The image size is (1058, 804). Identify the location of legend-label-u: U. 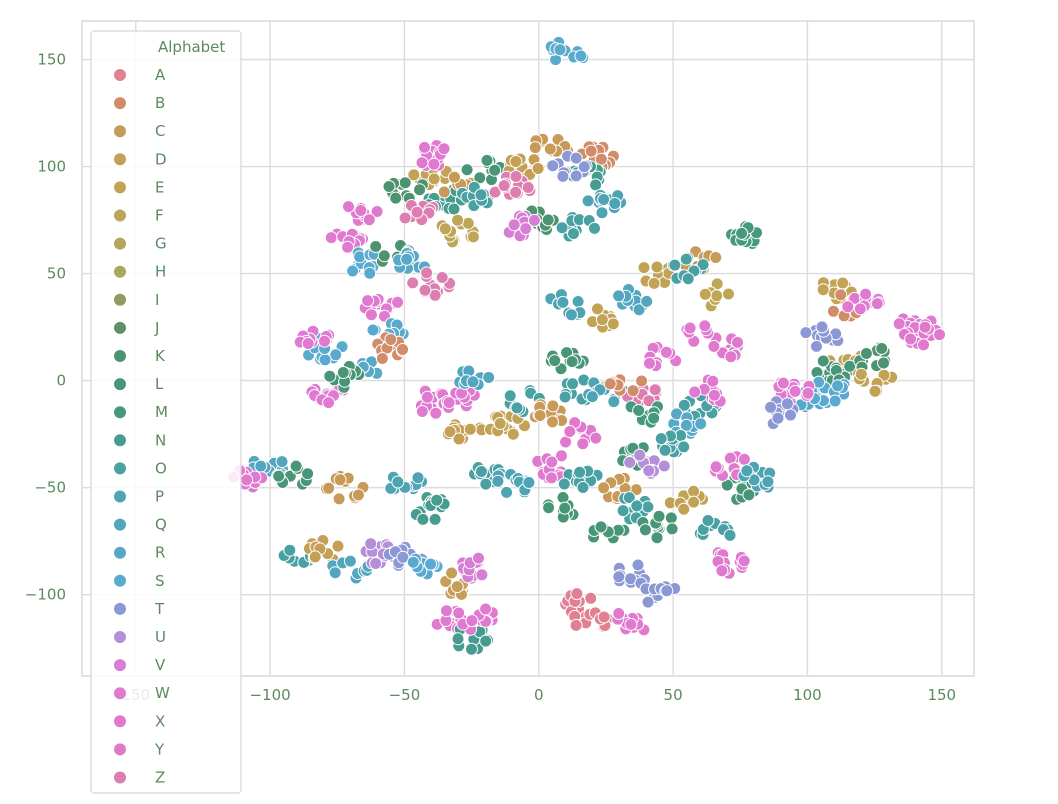
(160, 637).